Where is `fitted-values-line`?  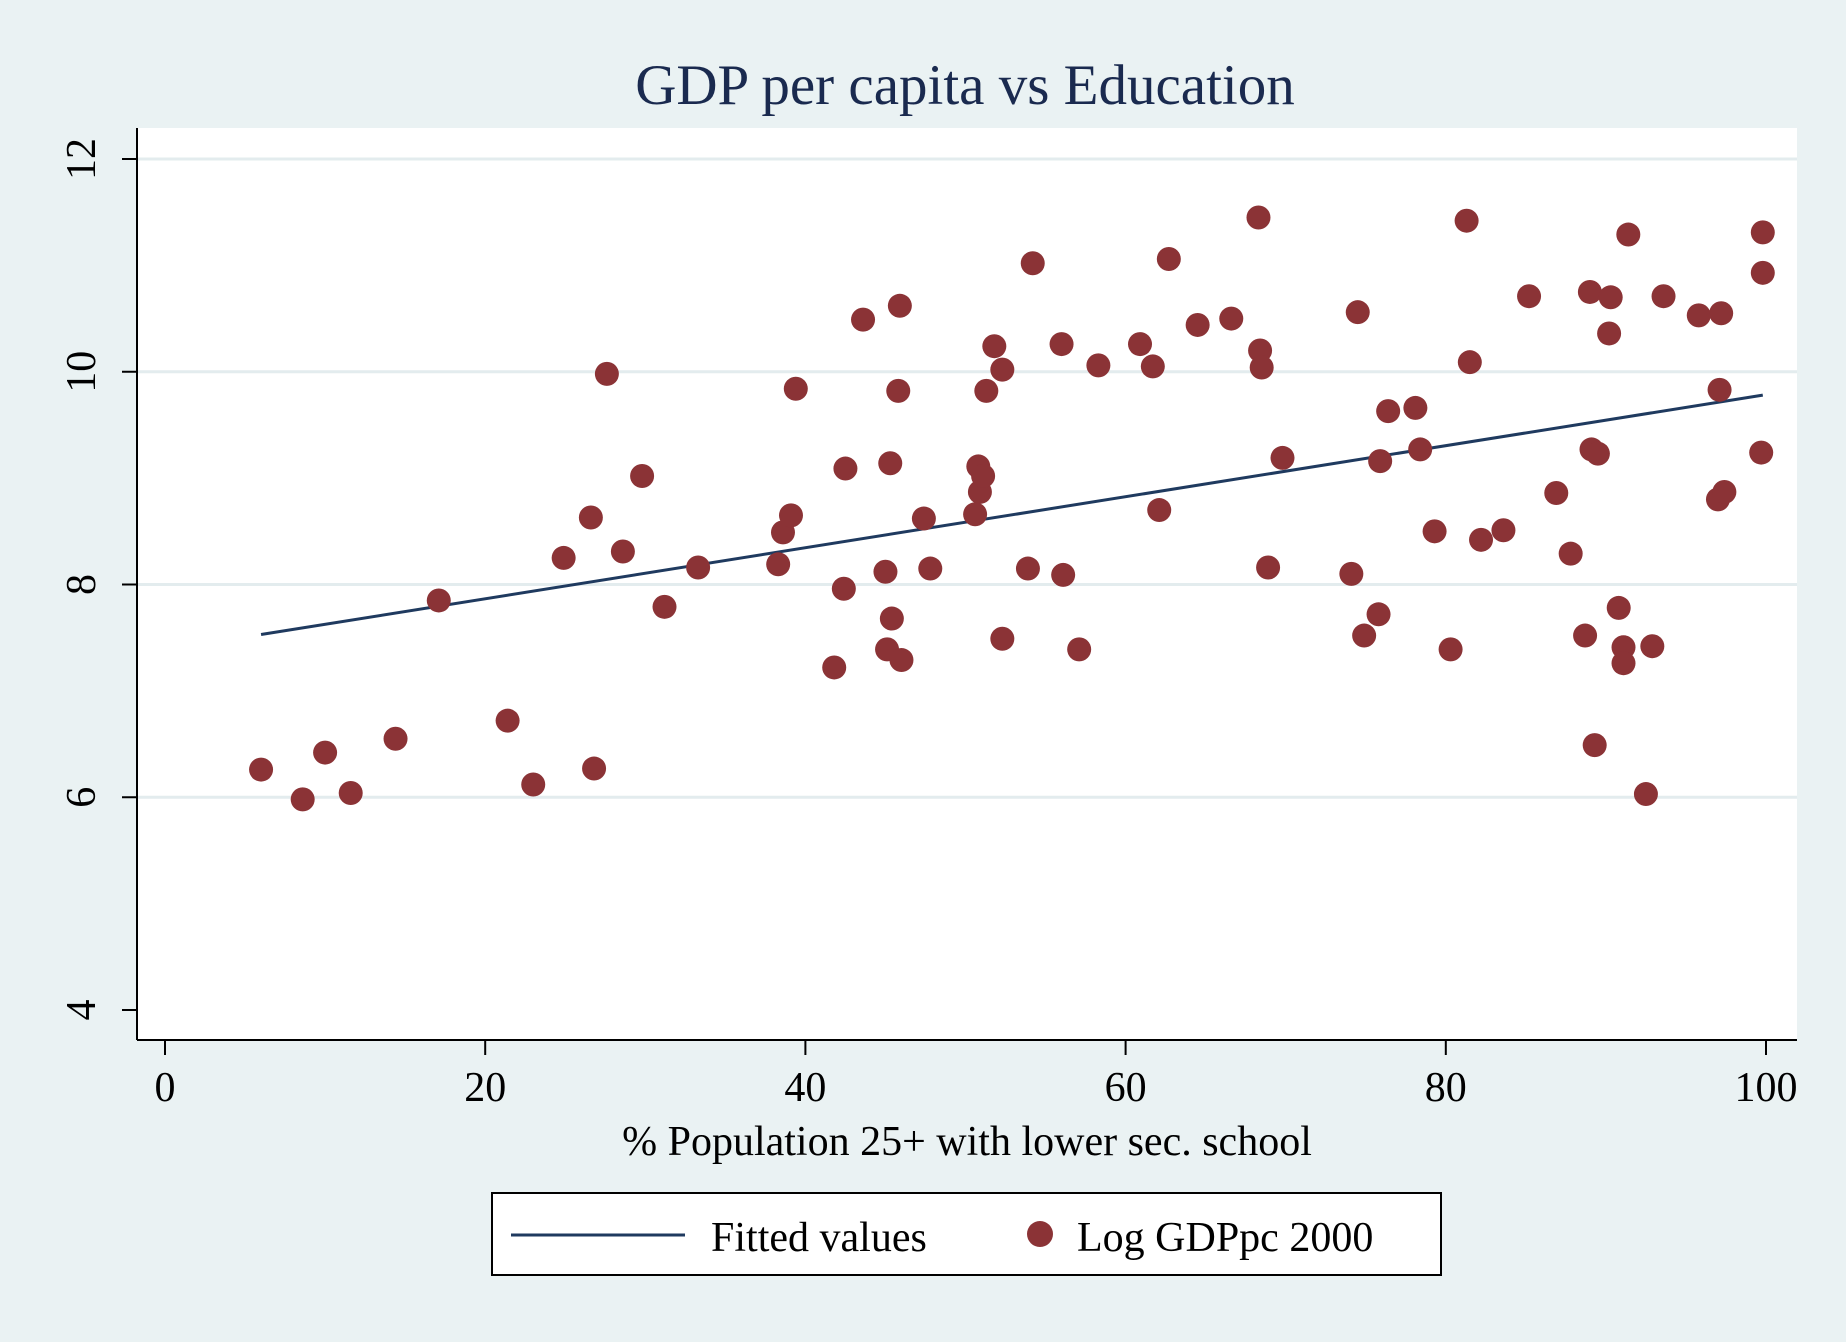 fitted-values-line is located at coordinates (1012, 514).